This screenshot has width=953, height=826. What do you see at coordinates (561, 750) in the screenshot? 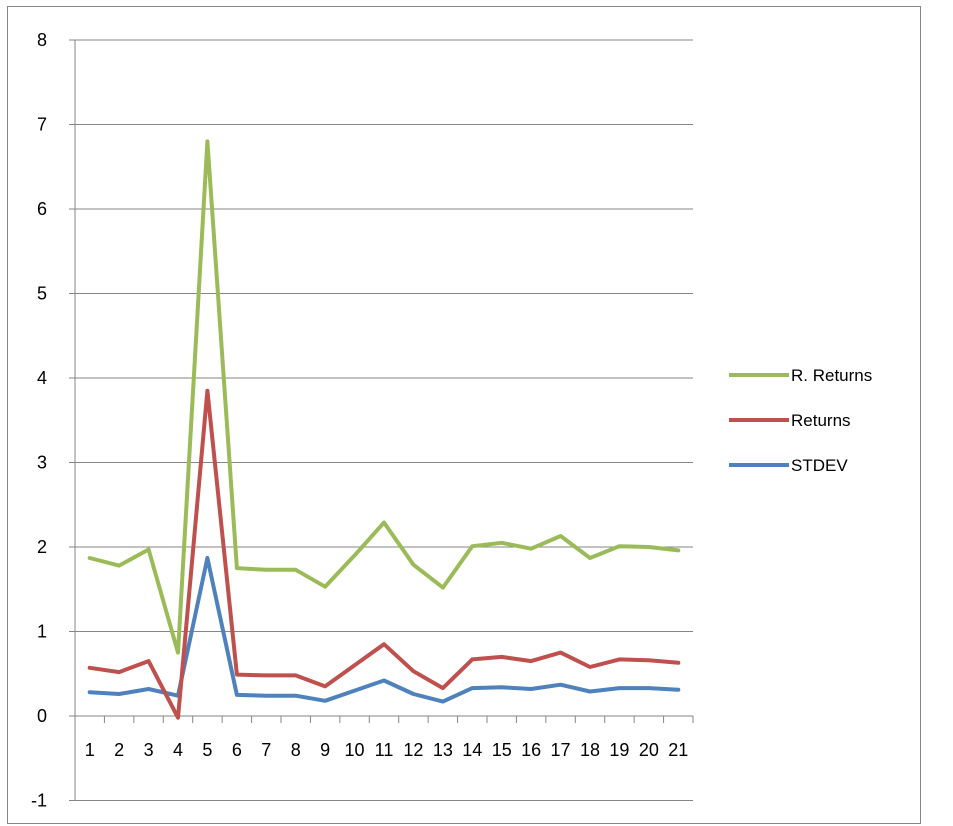
I see `x-tick-label: 17` at bounding box center [561, 750].